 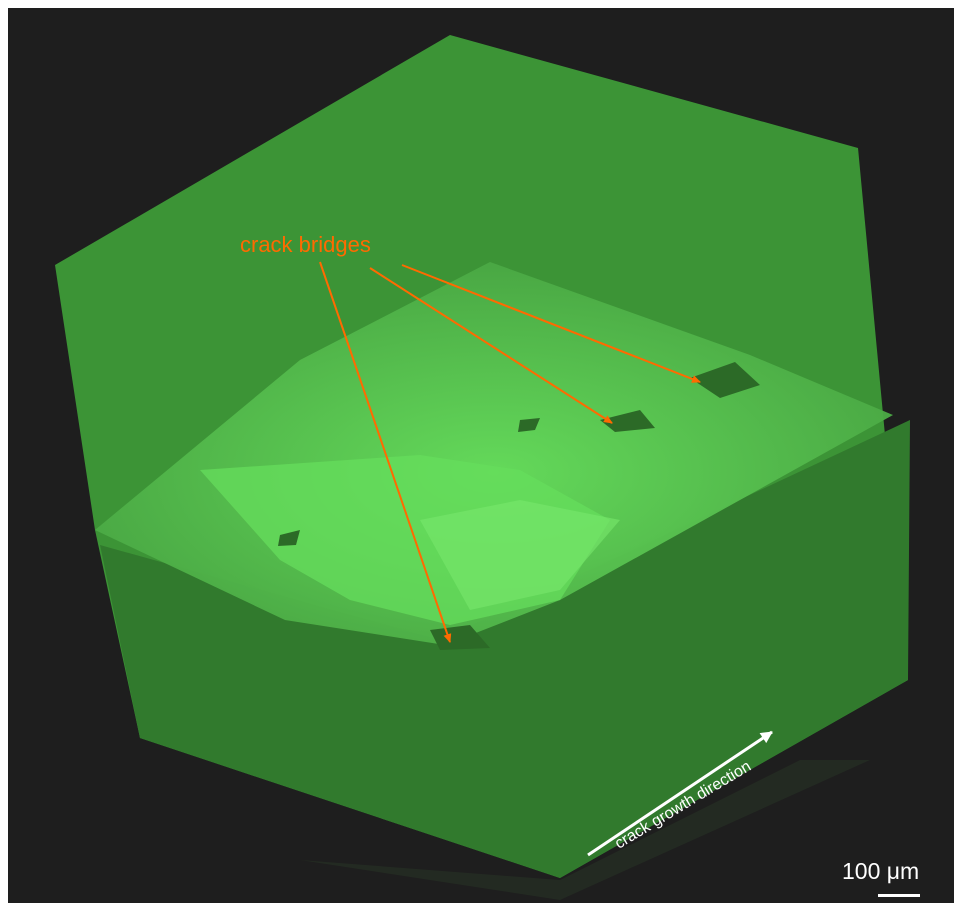 What do you see at coordinates (899, 895) in the screenshot?
I see `scale-bar` at bounding box center [899, 895].